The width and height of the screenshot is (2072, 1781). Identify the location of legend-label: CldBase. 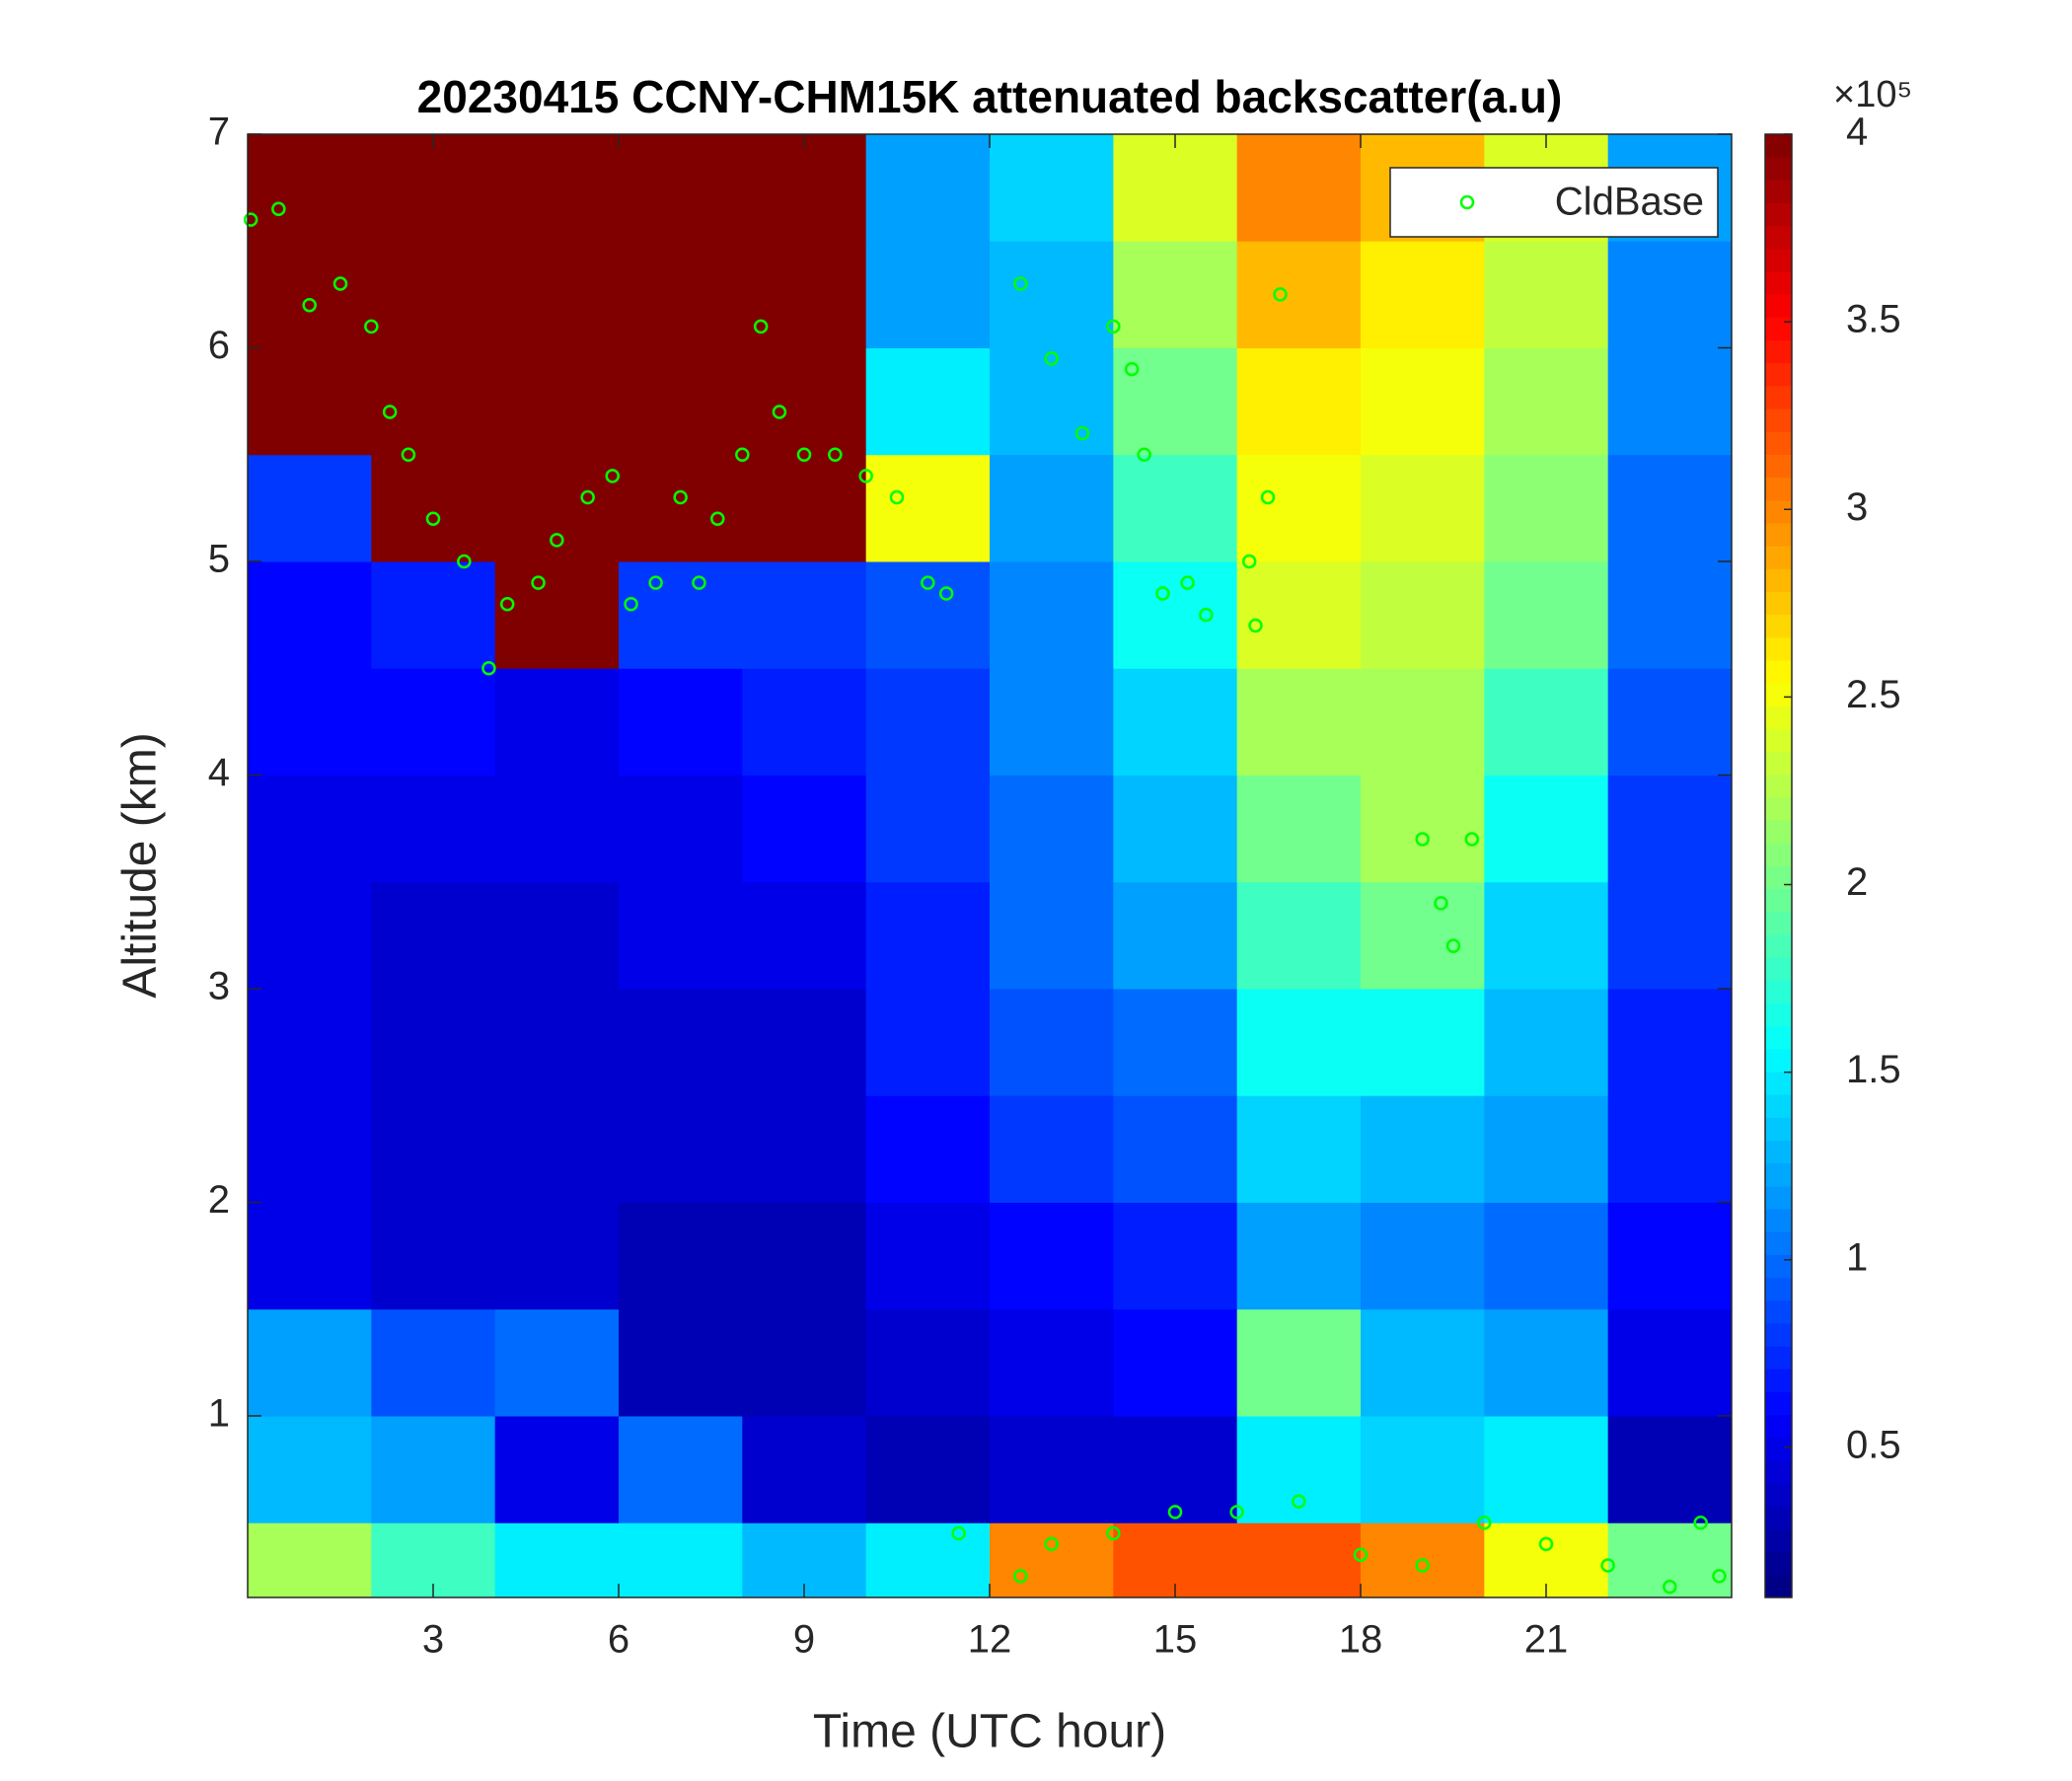
(1630, 202).